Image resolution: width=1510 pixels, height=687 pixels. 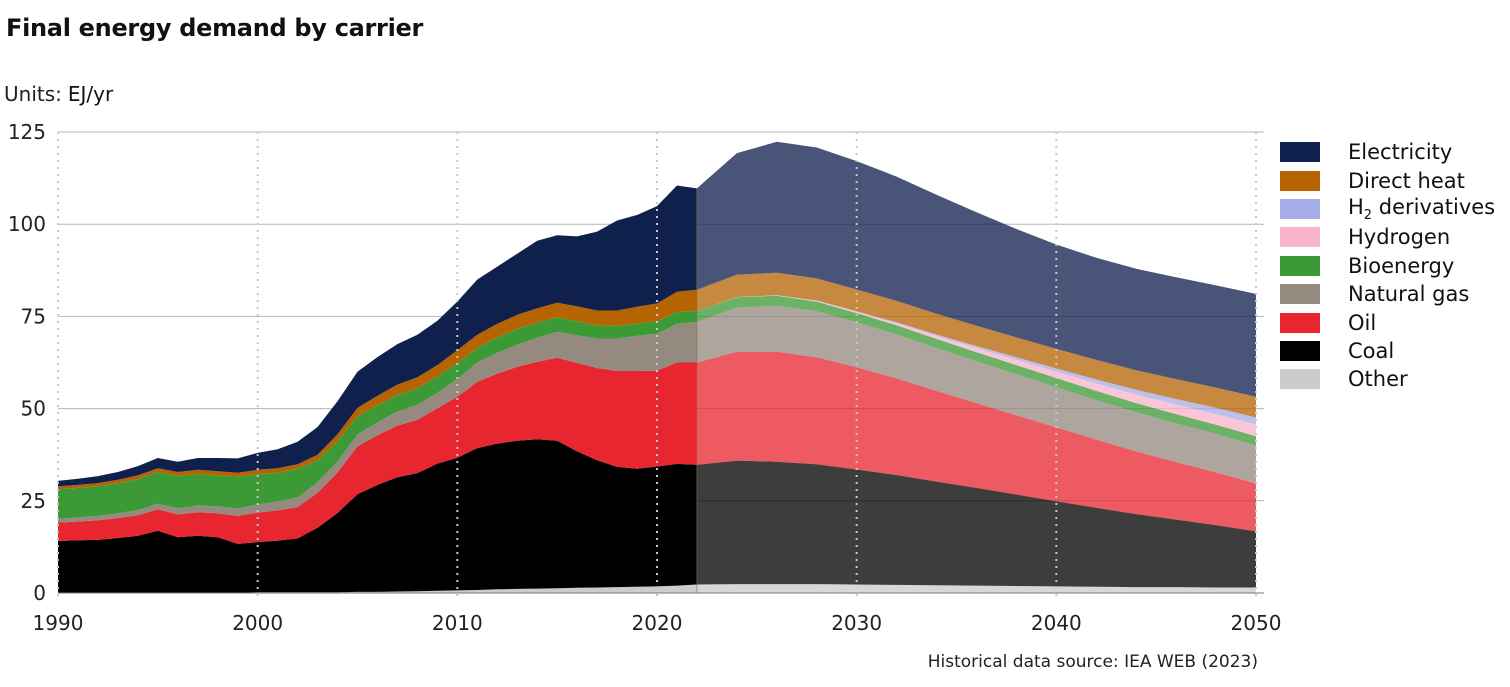 What do you see at coordinates (1300, 379) in the screenshot?
I see `legend-swatch-other` at bounding box center [1300, 379].